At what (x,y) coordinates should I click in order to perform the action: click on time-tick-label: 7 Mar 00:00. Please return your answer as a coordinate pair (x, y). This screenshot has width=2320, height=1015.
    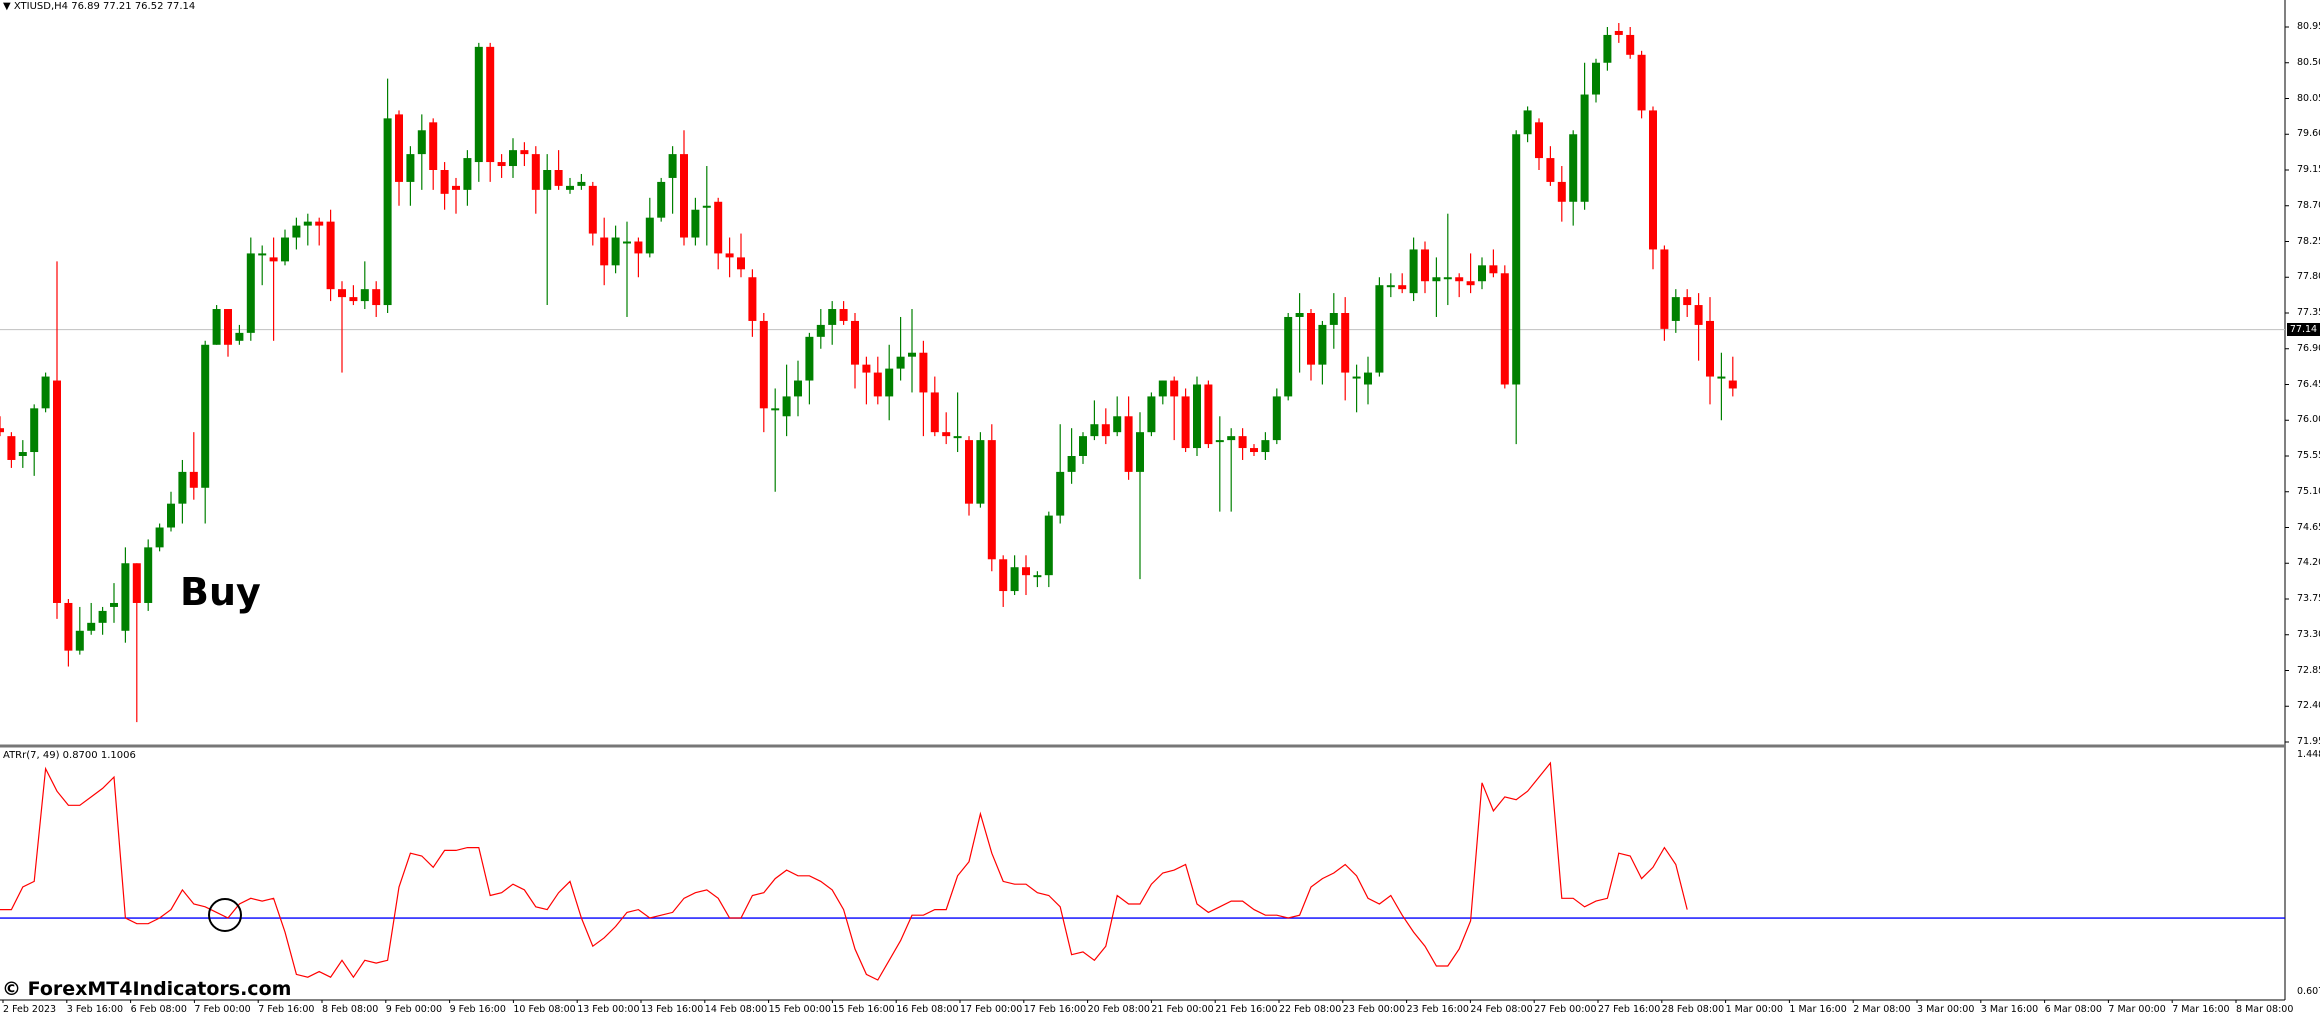
    Looking at the image, I should click on (2137, 1009).